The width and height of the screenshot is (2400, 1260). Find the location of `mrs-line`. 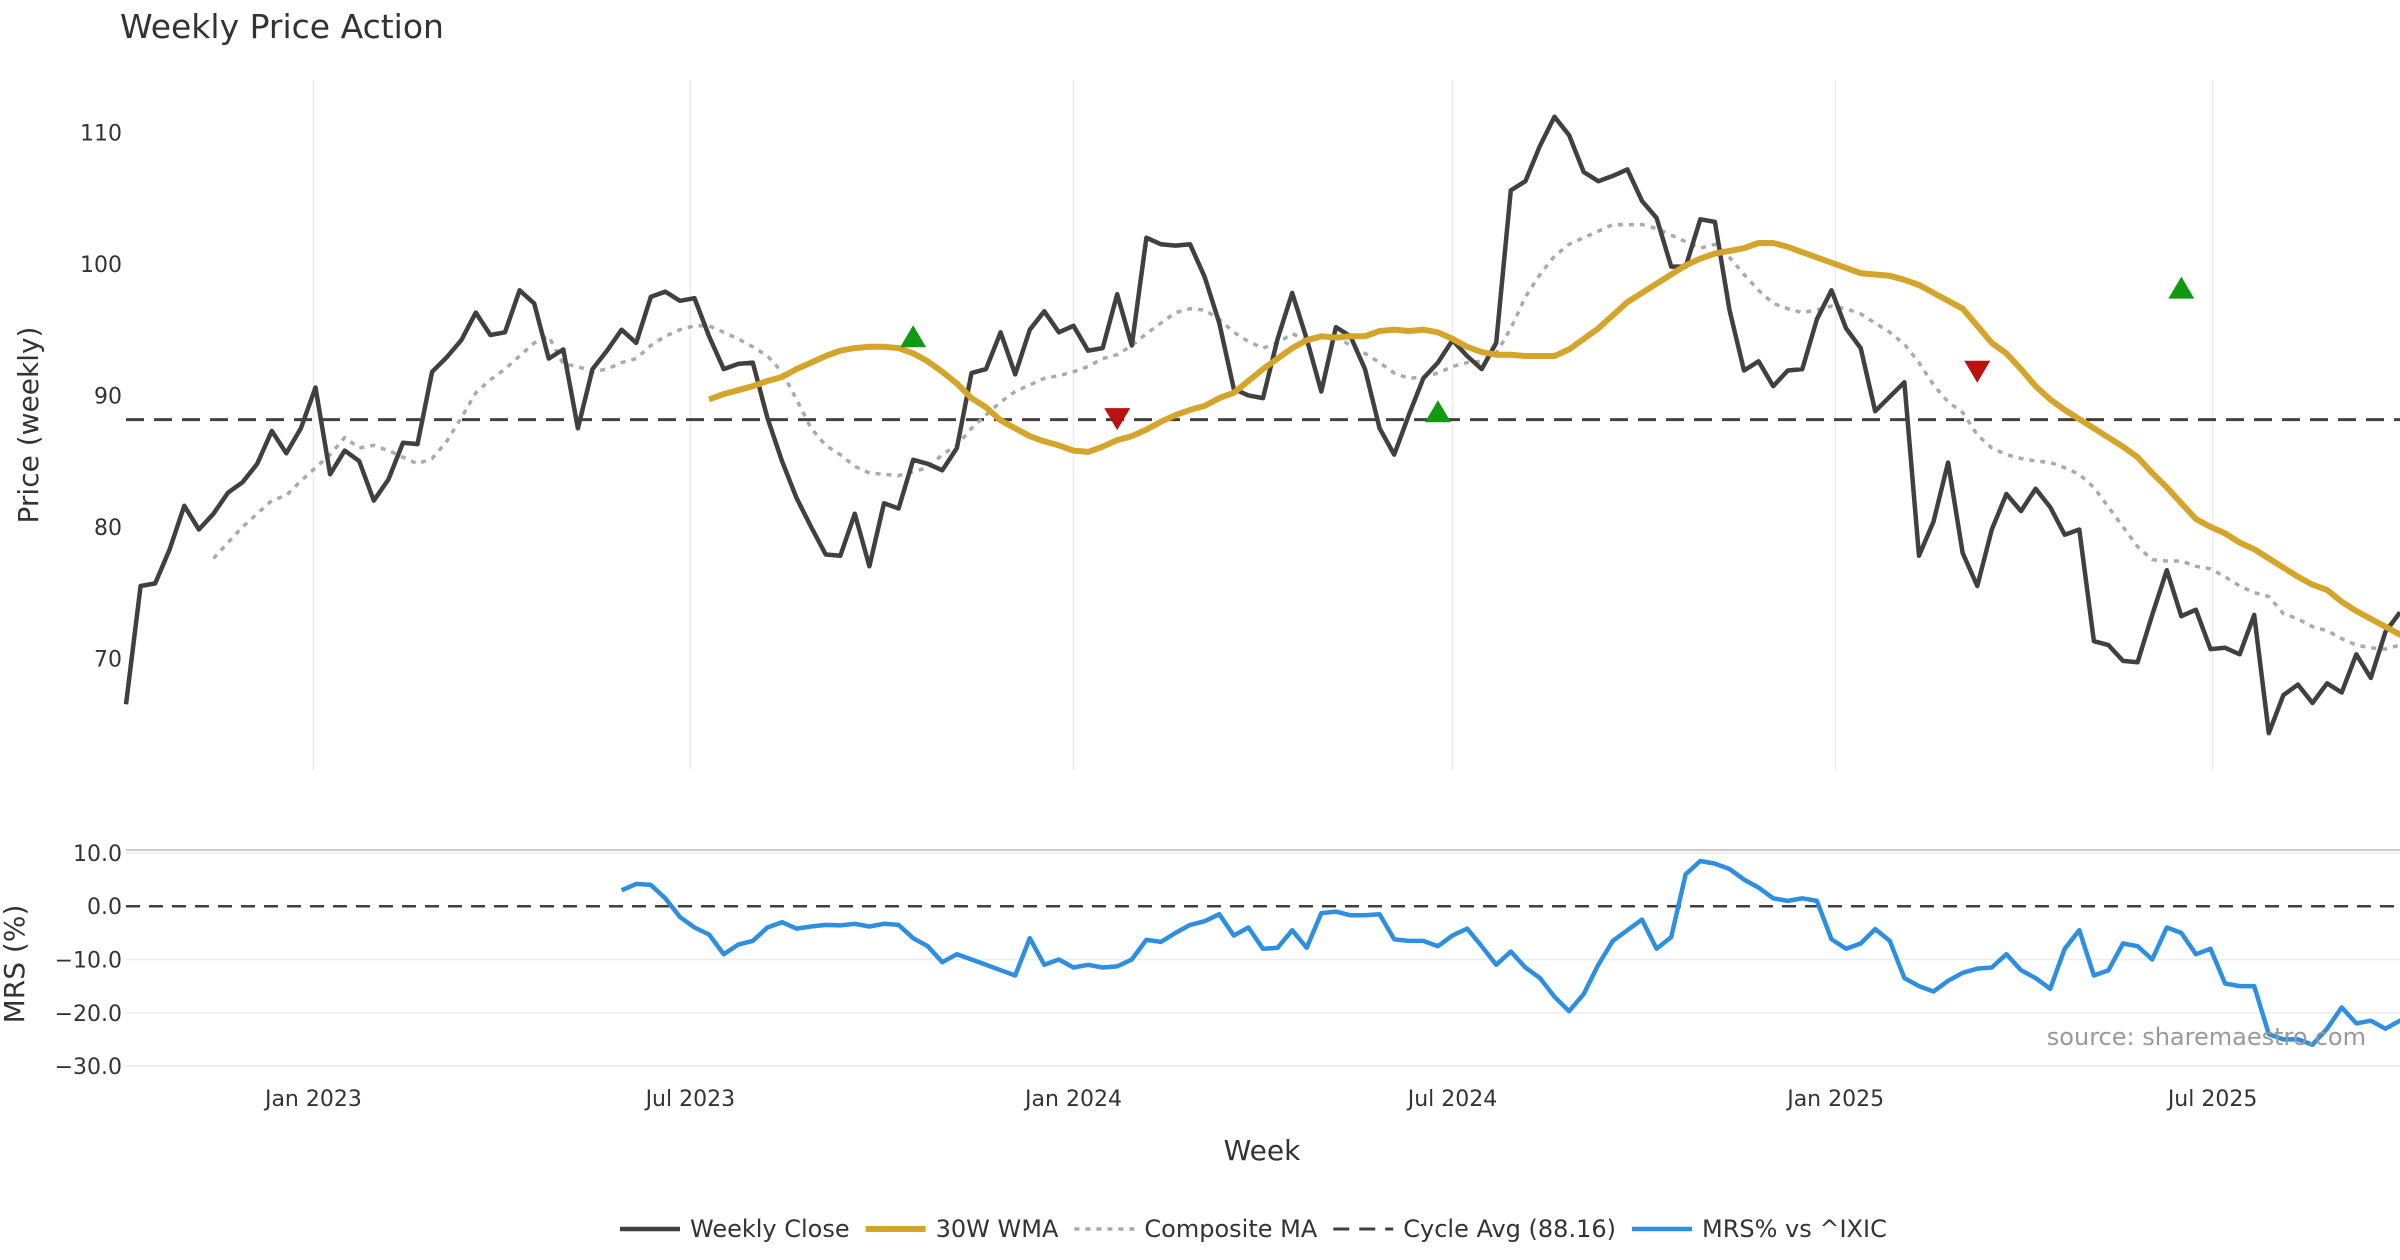

mrs-line is located at coordinates (1510, 952).